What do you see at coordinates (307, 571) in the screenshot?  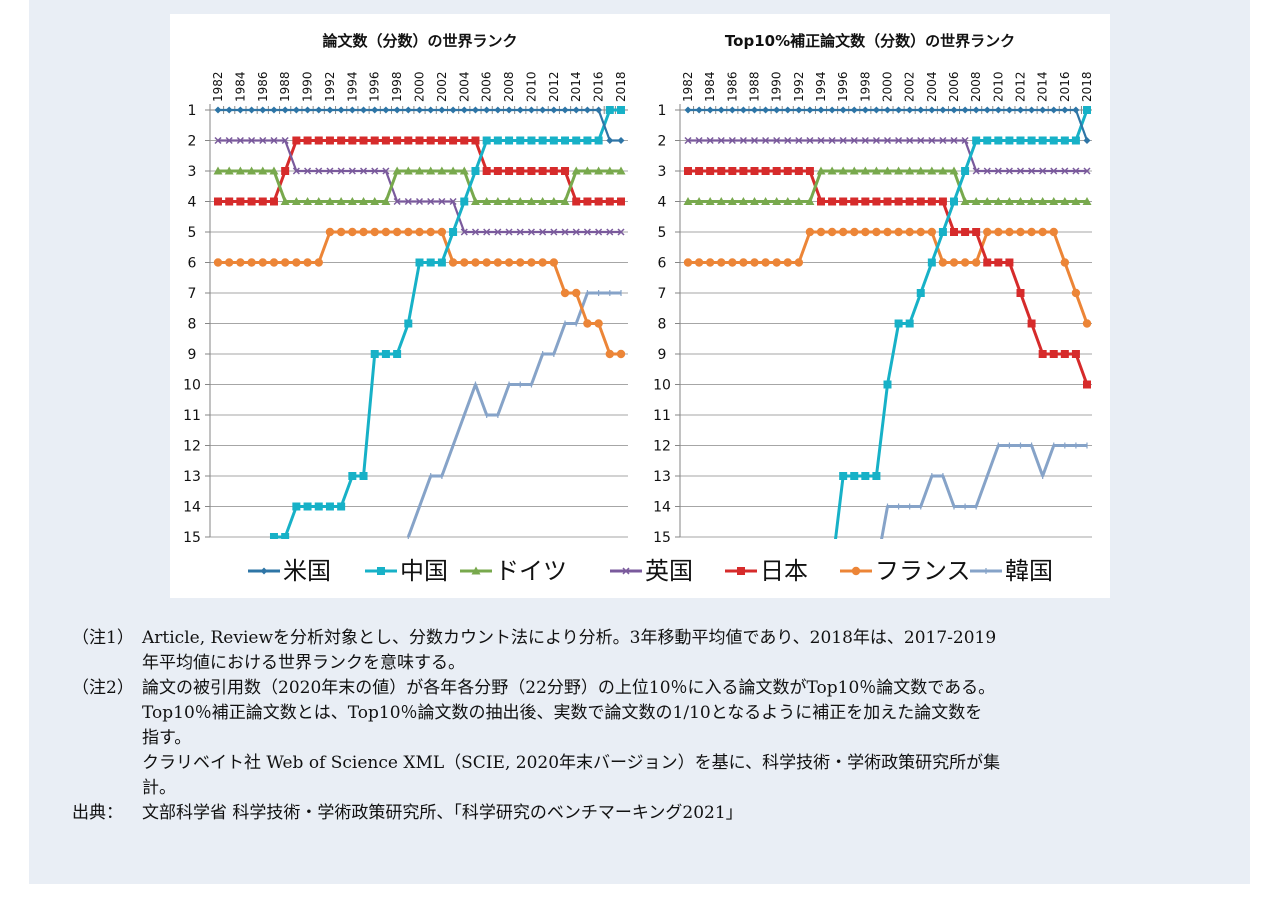 I see `legend-label: 米国` at bounding box center [307, 571].